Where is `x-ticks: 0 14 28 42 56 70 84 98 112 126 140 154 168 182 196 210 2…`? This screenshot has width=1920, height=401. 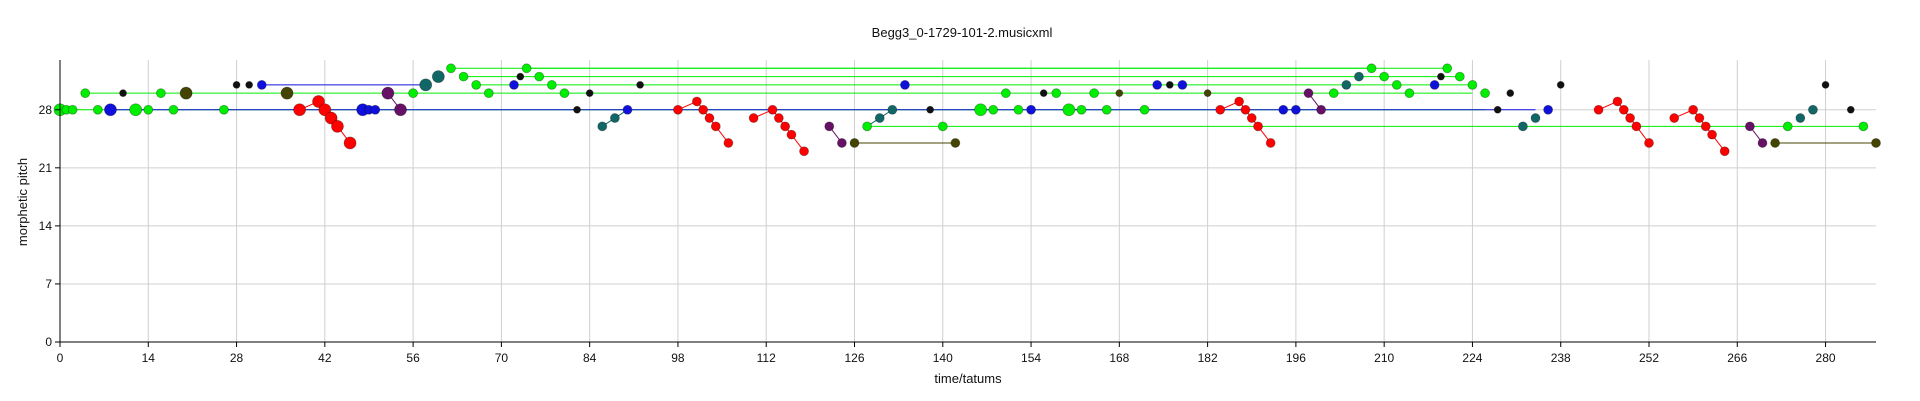
x-ticks: 0 14 28 42 56 70 84 98 112 126 140 154 168 182 196 210 2… is located at coordinates (946, 353).